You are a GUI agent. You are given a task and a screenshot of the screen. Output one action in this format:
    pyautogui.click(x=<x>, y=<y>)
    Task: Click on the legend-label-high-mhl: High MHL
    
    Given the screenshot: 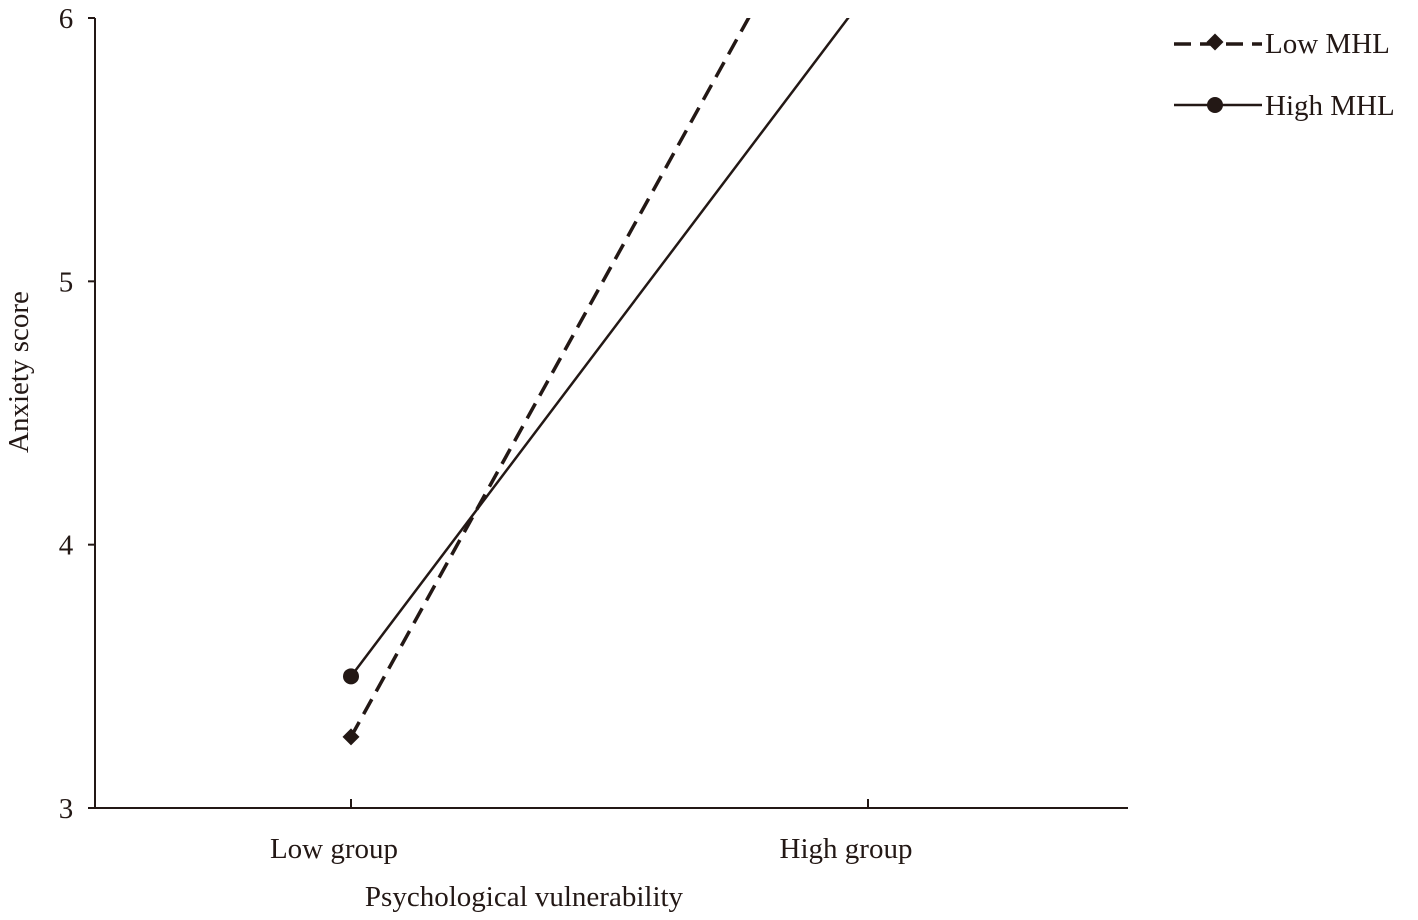 What is the action you would take?
    pyautogui.click(x=1330, y=106)
    